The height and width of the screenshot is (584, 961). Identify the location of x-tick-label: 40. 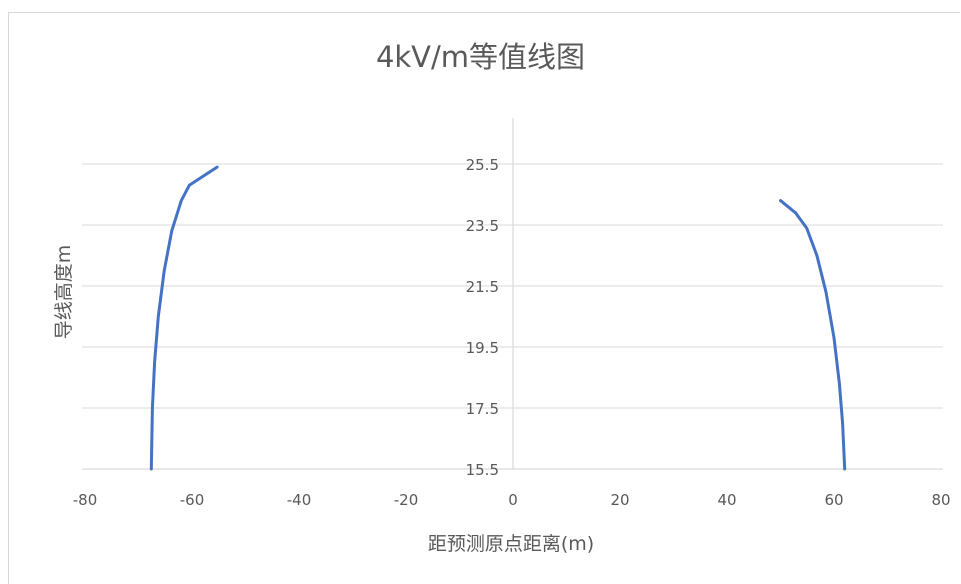
(726, 500).